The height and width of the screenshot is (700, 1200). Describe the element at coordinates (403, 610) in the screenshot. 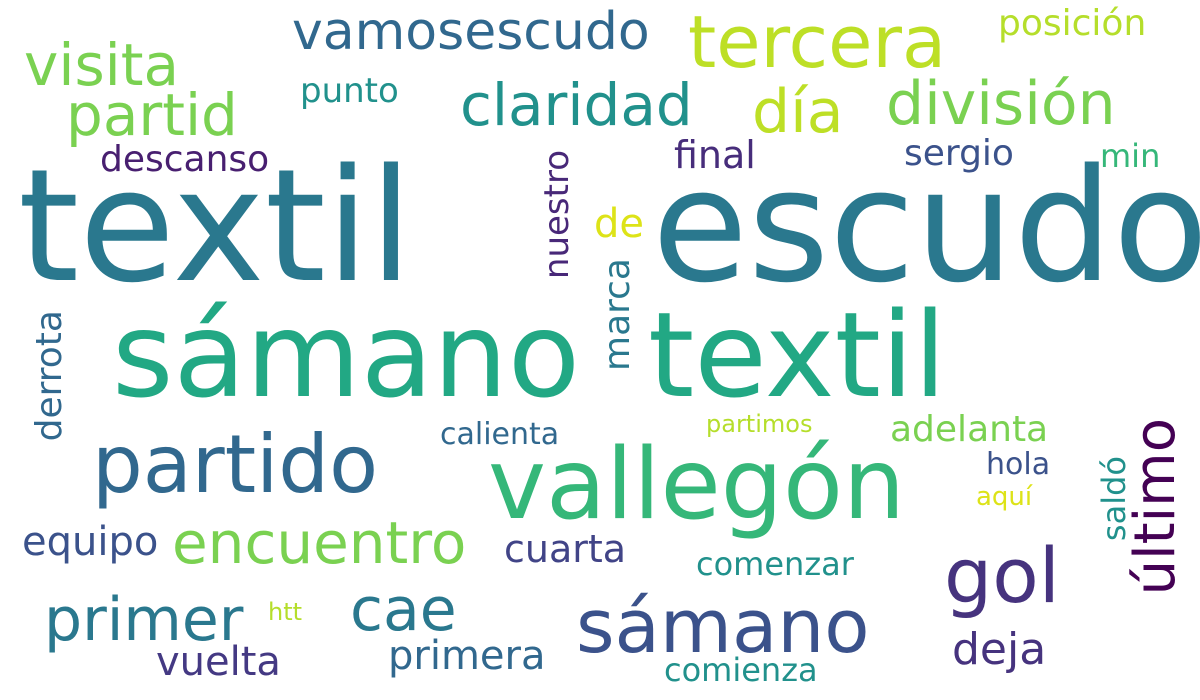

I see `word-cae: cae` at that location.